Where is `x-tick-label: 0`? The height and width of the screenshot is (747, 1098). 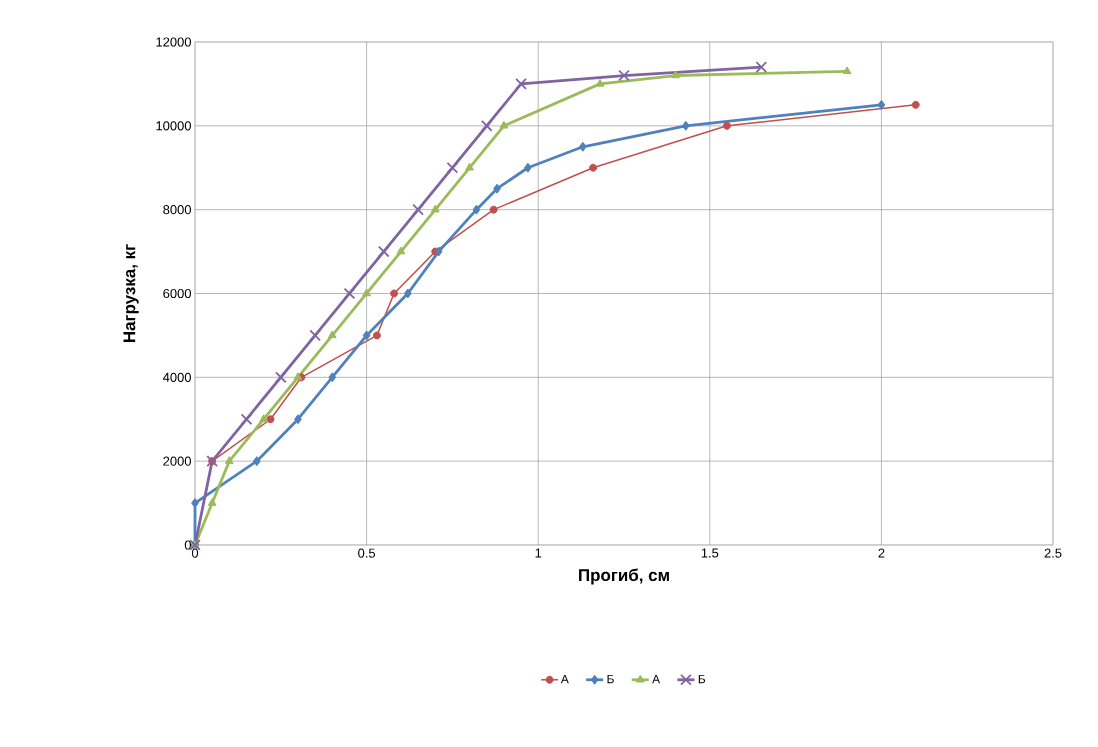 x-tick-label: 0 is located at coordinates (195, 553).